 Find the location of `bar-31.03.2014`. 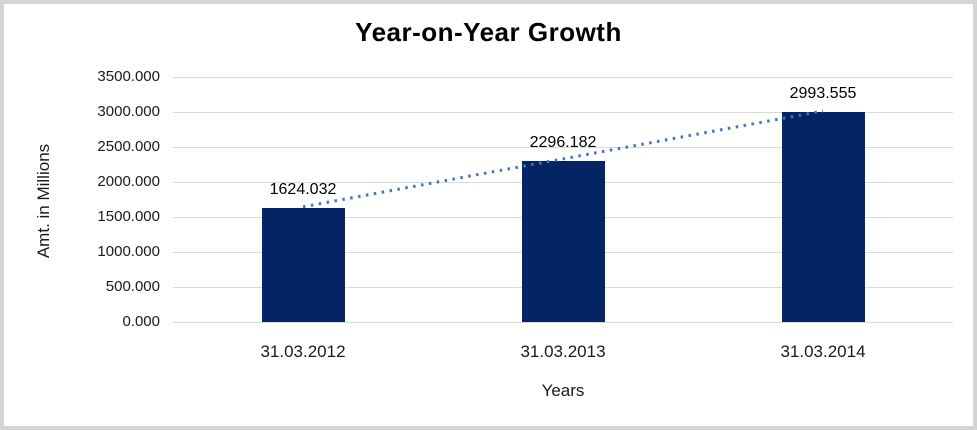

bar-31.03.2014 is located at coordinates (823, 217).